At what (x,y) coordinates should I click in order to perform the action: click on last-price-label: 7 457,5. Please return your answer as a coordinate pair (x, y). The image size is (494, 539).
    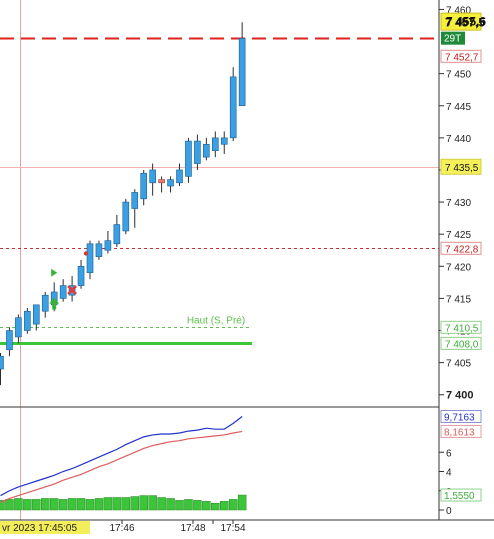
    Looking at the image, I should click on (465, 23).